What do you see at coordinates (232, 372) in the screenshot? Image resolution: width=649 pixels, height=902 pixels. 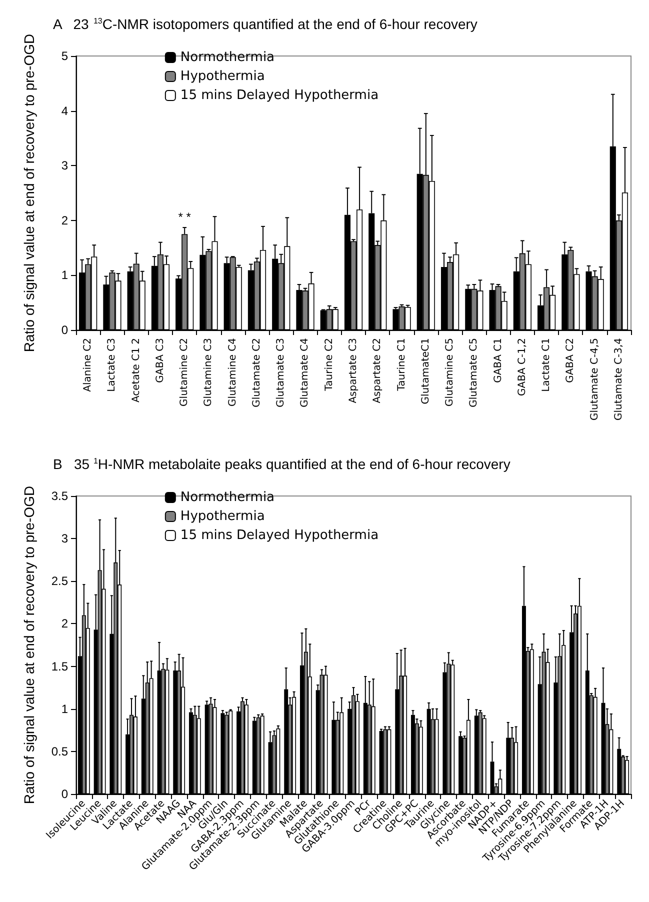 I see `x-tick-label: Glutamine C4` at bounding box center [232, 372].